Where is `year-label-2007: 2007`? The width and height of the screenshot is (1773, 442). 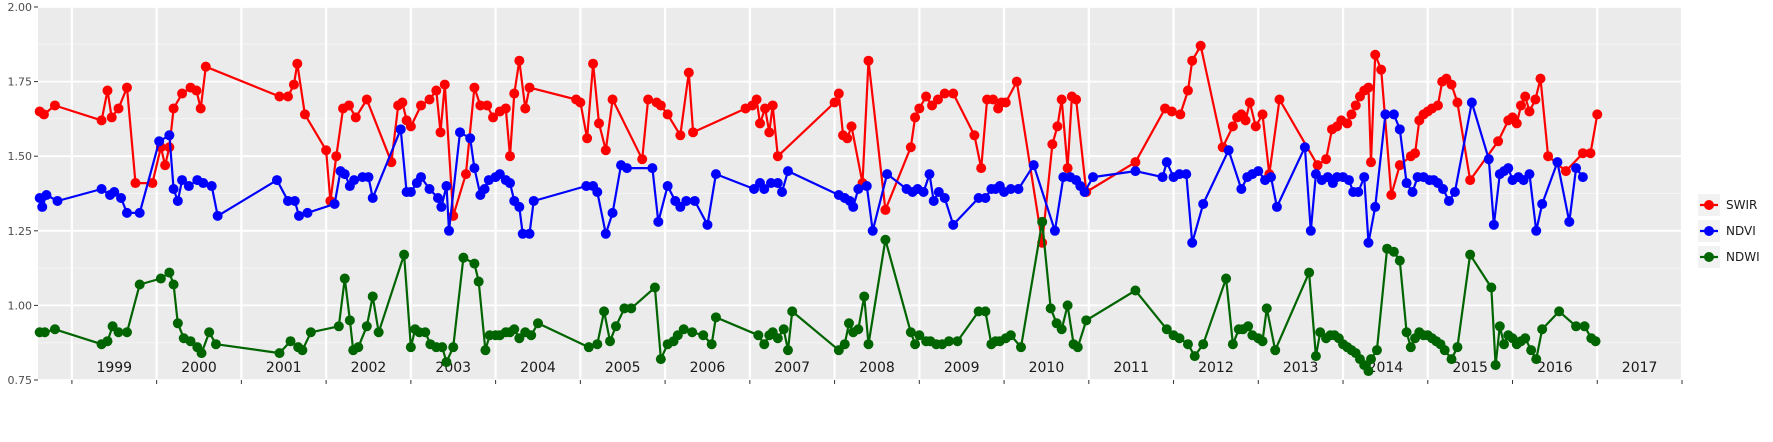 year-label-2007: 2007 is located at coordinates (792, 368).